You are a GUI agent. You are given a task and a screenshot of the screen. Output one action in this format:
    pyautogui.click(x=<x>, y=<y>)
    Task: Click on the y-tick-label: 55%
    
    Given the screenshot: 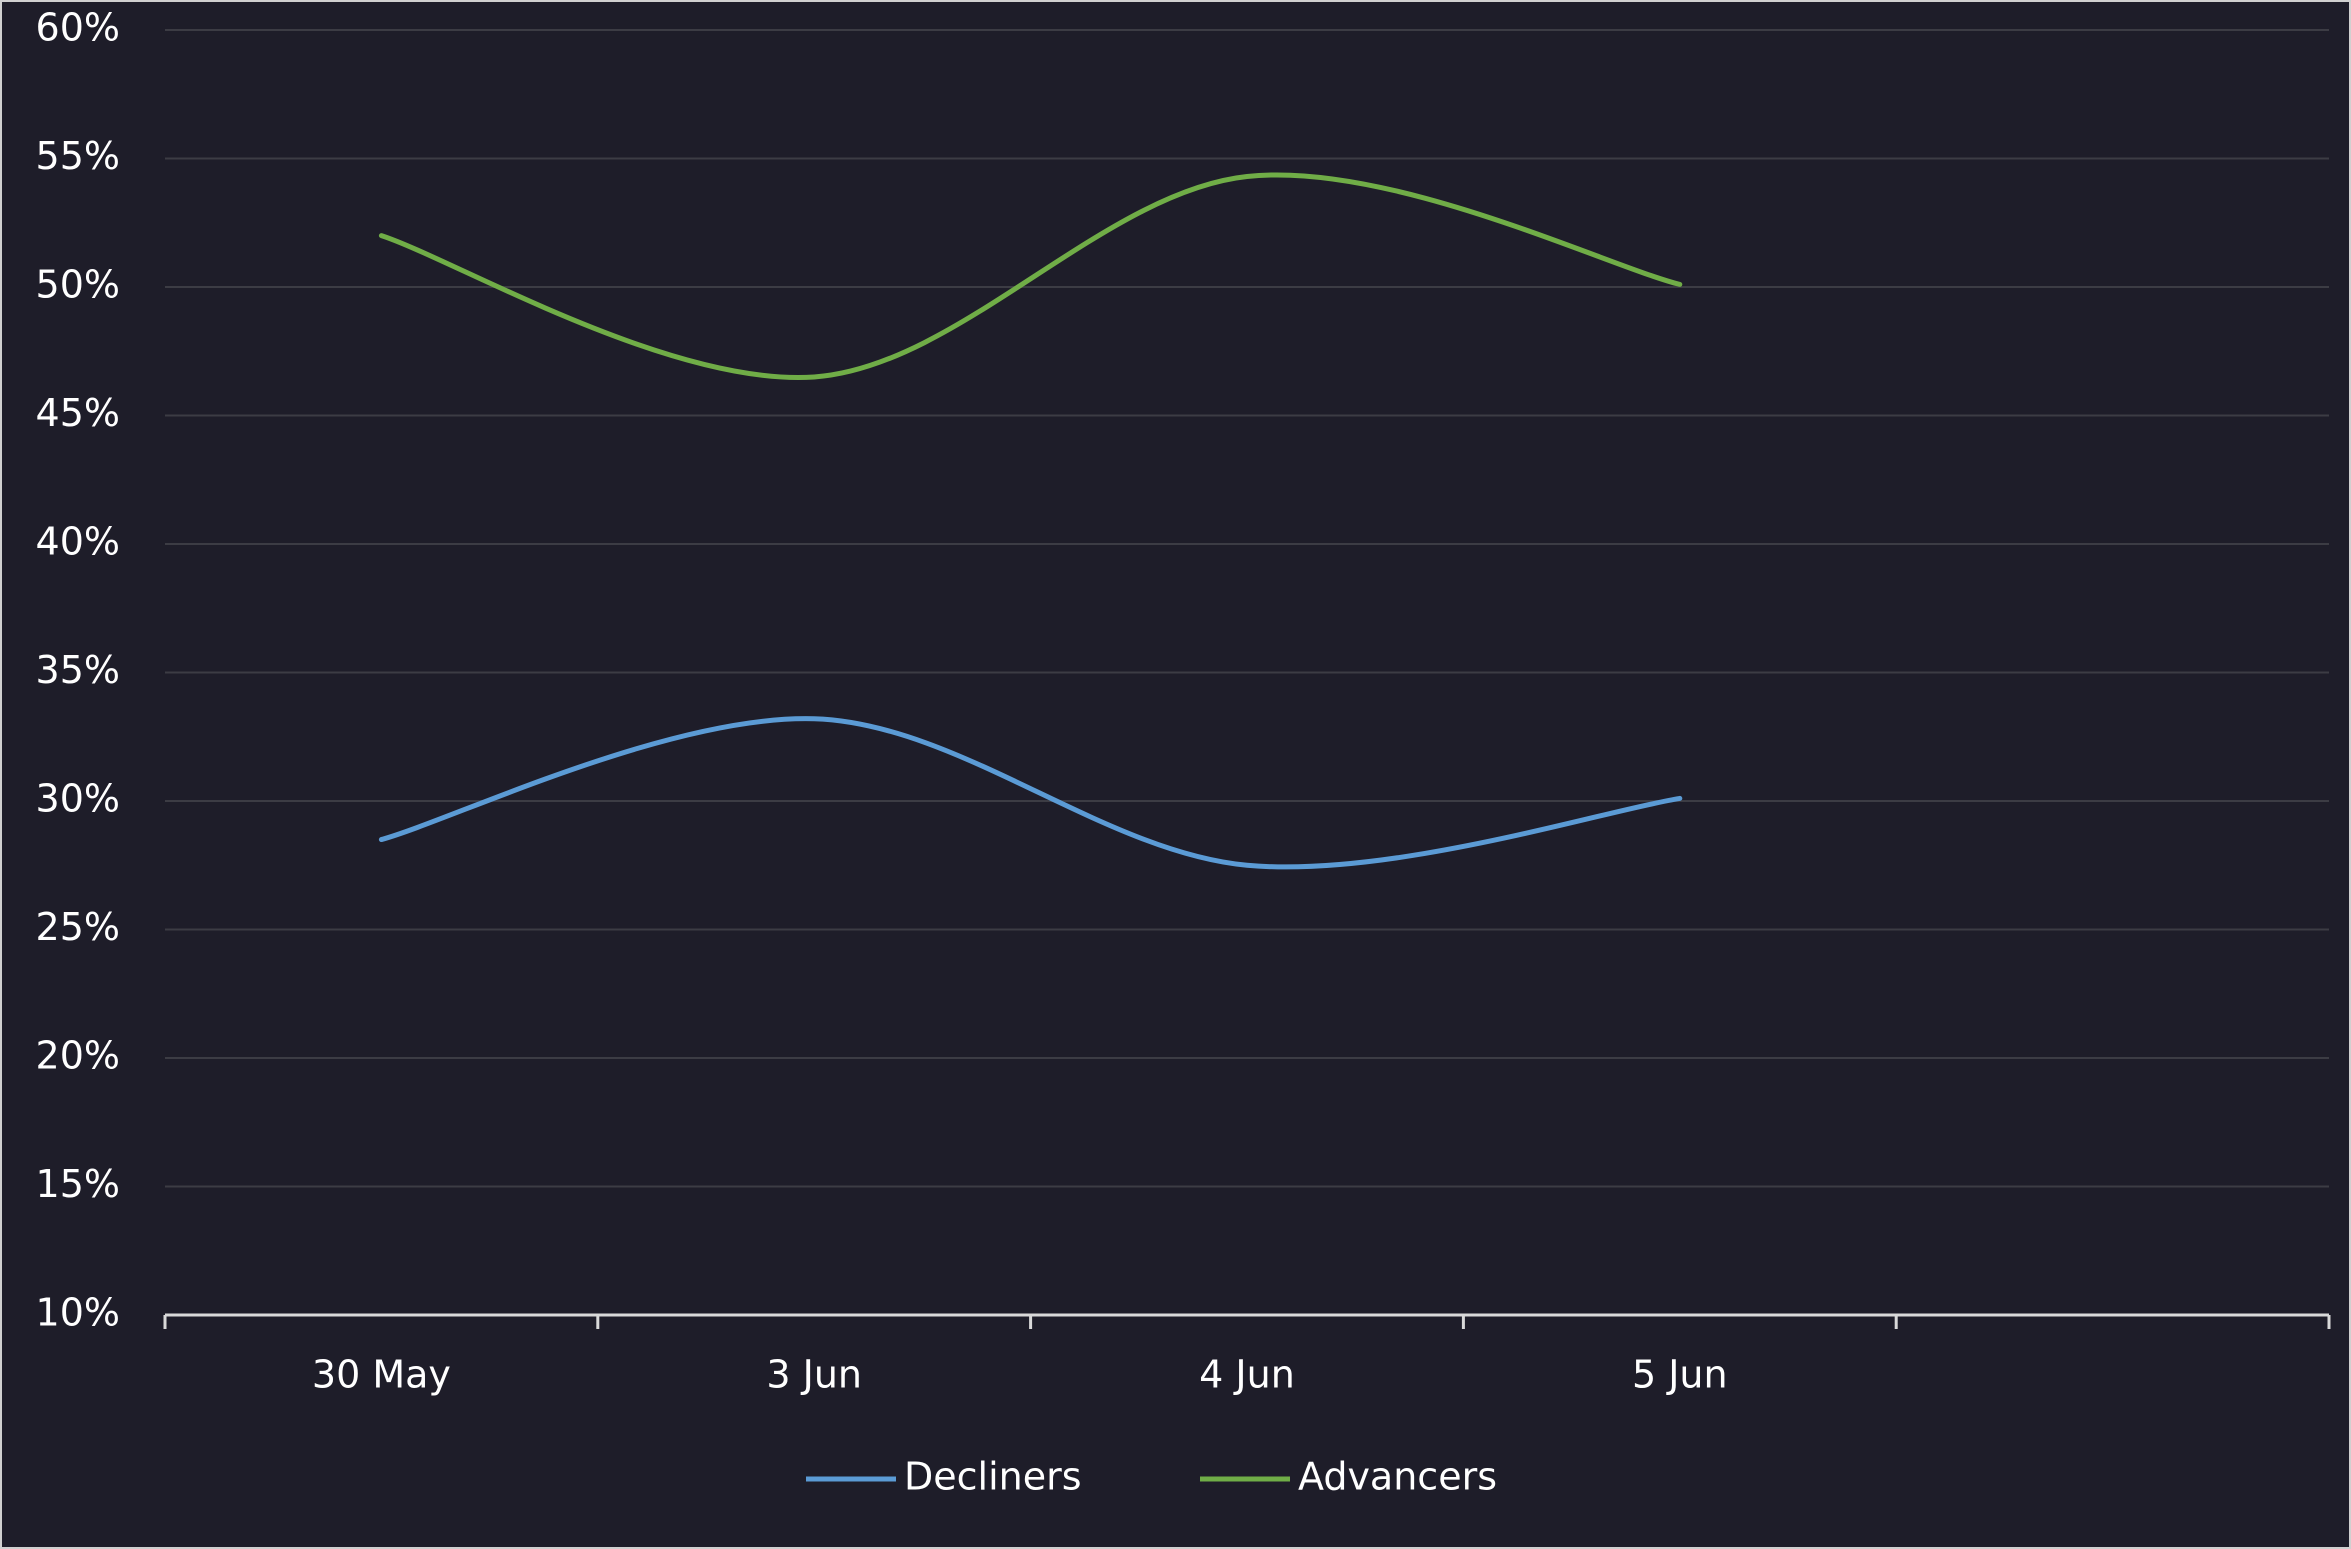 What is the action you would take?
    pyautogui.click(x=78, y=156)
    